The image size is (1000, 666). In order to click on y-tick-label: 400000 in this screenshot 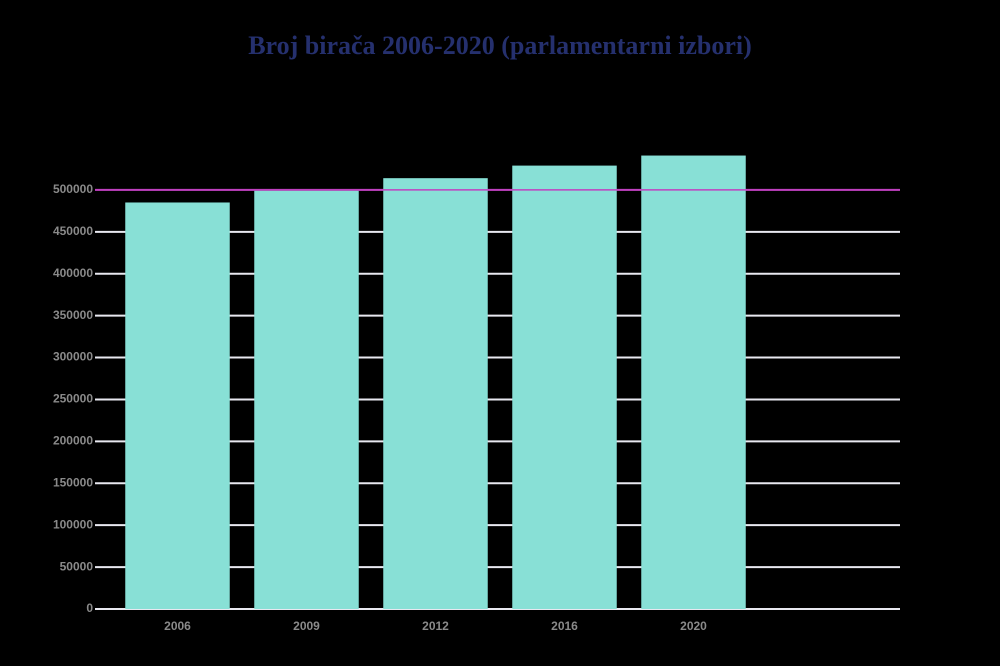, I will do `click(73, 273)`.